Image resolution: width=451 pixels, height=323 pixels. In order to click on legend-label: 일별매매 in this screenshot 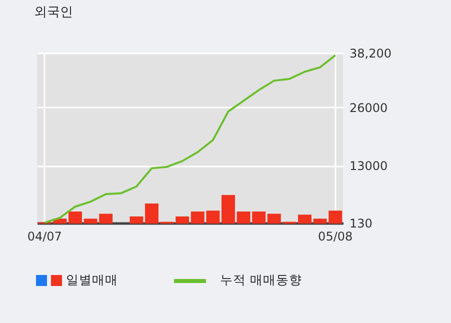, I will do `click(92, 280)`.